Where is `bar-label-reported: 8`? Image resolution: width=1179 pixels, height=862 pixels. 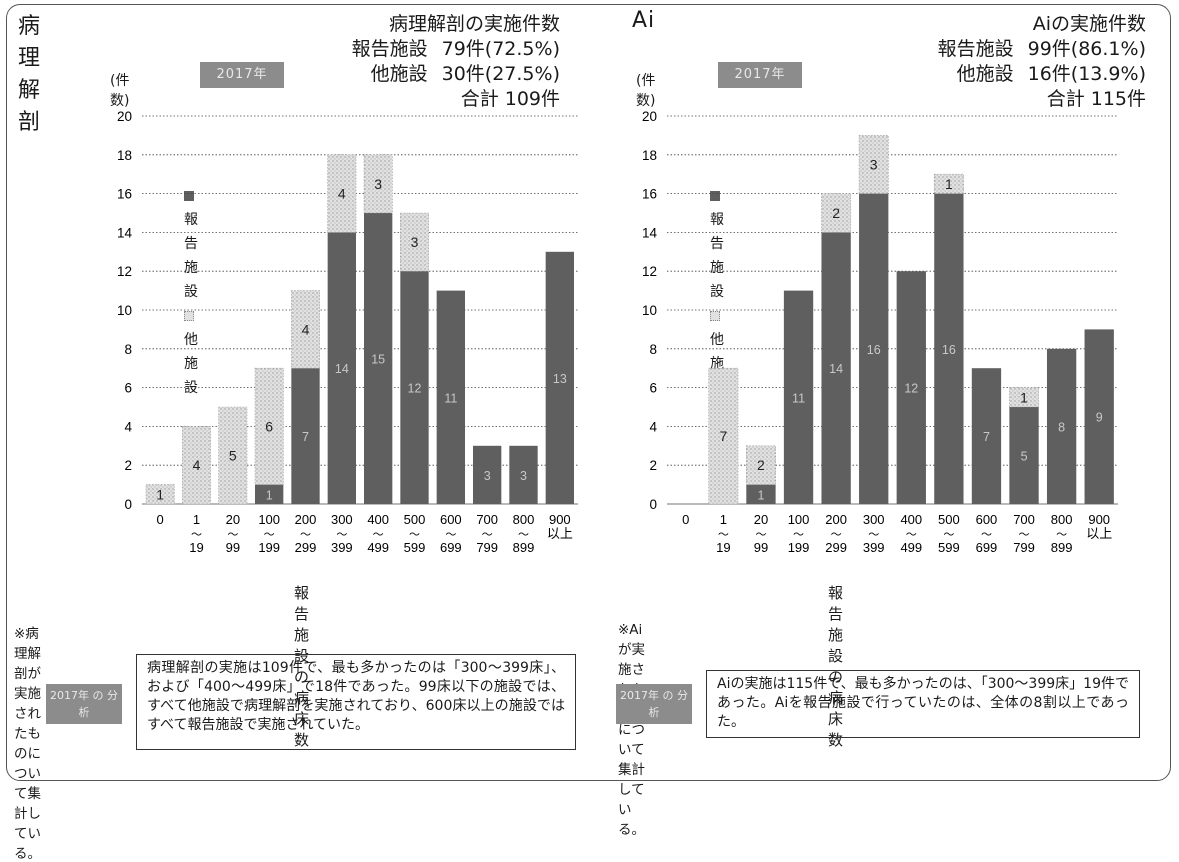 bar-label-reported: 8 is located at coordinates (1061, 427).